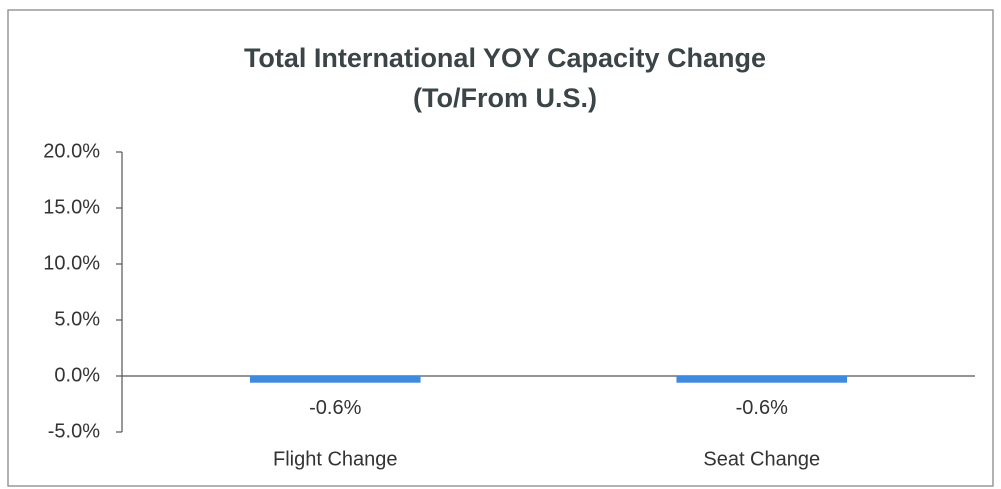 The height and width of the screenshot is (489, 1001). What do you see at coordinates (505, 98) in the screenshot?
I see `chart-subtitle: (To/From U.S.)` at bounding box center [505, 98].